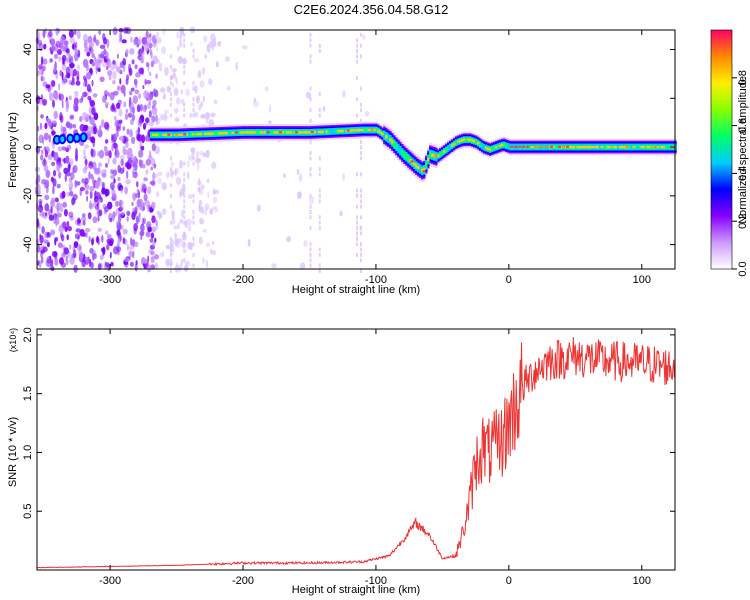 The height and width of the screenshot is (600, 750). Describe the element at coordinates (28, 452) in the screenshot. I see `snr-y-tick-label: 1.0` at that location.